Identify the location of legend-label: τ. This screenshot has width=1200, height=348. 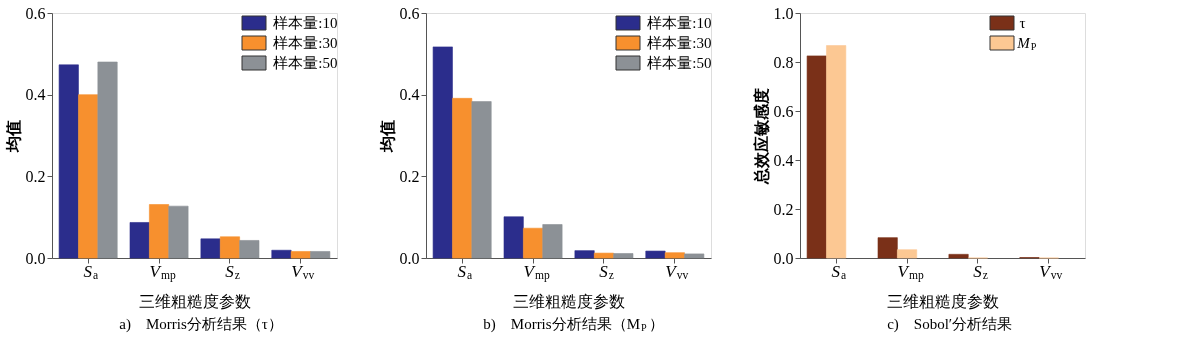
(1022, 23).